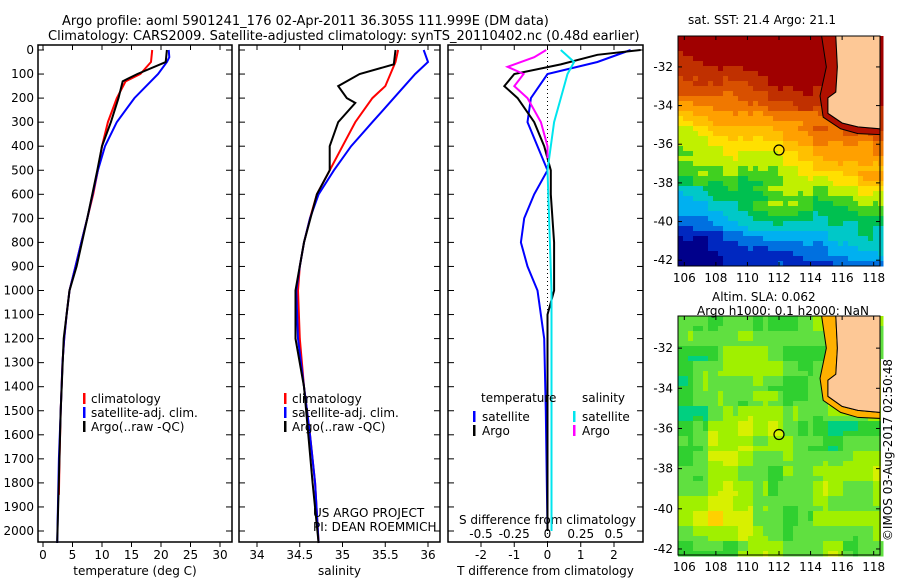 The image size is (900, 580). Describe the element at coordinates (663, 222) in the screenshot. I see `map-y-tick-label: -40` at that location.